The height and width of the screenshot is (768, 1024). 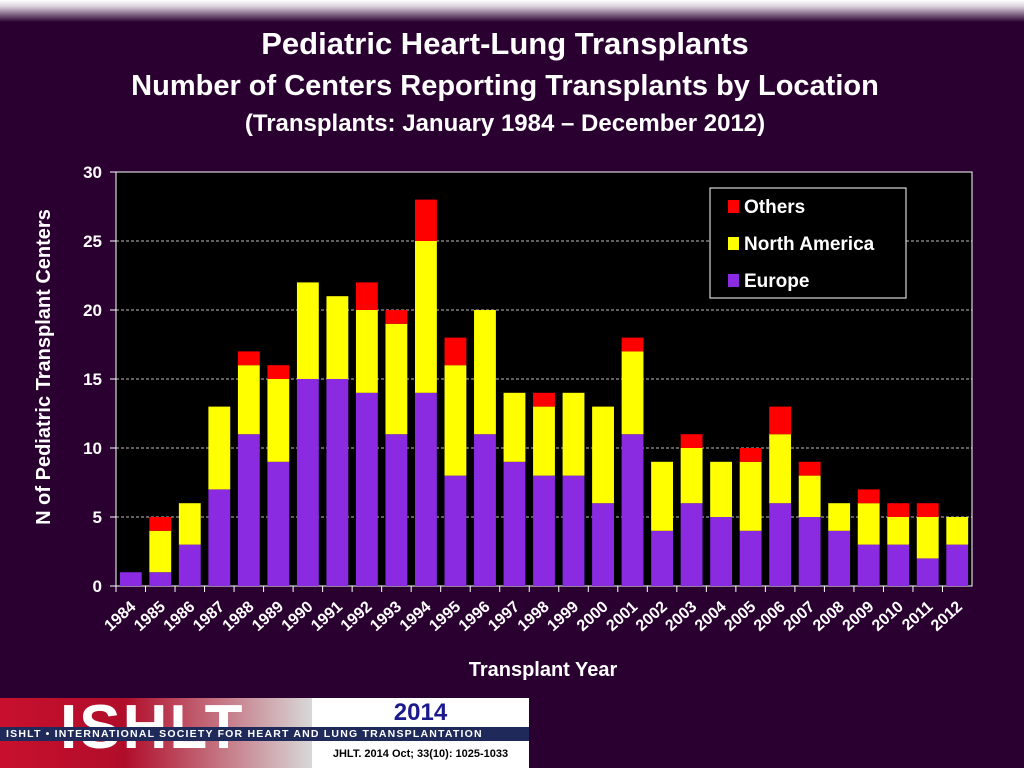 I want to click on x-tick-label: 2001, so click(x=622, y=616).